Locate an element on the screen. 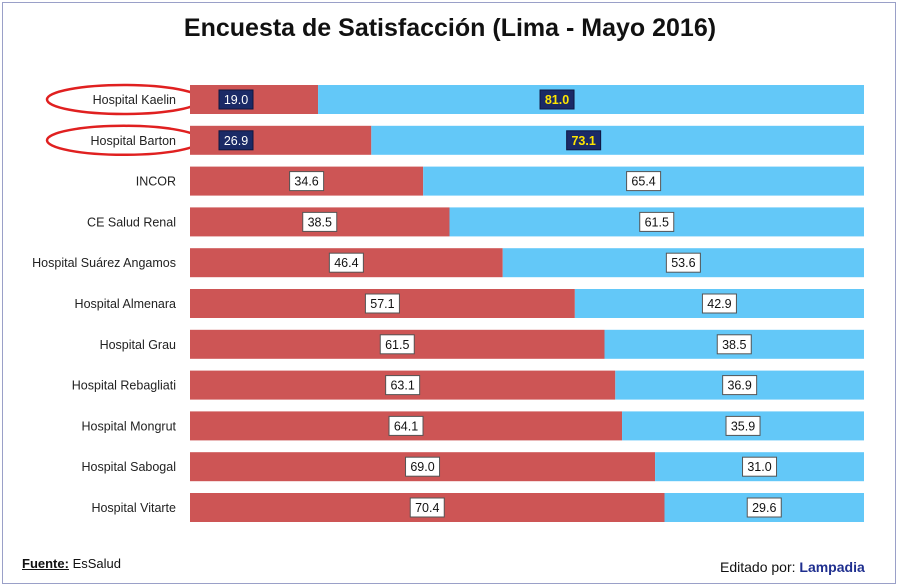 Image resolution: width=900 pixels, height=588 pixels. value-label: 53.6 is located at coordinates (683, 263).